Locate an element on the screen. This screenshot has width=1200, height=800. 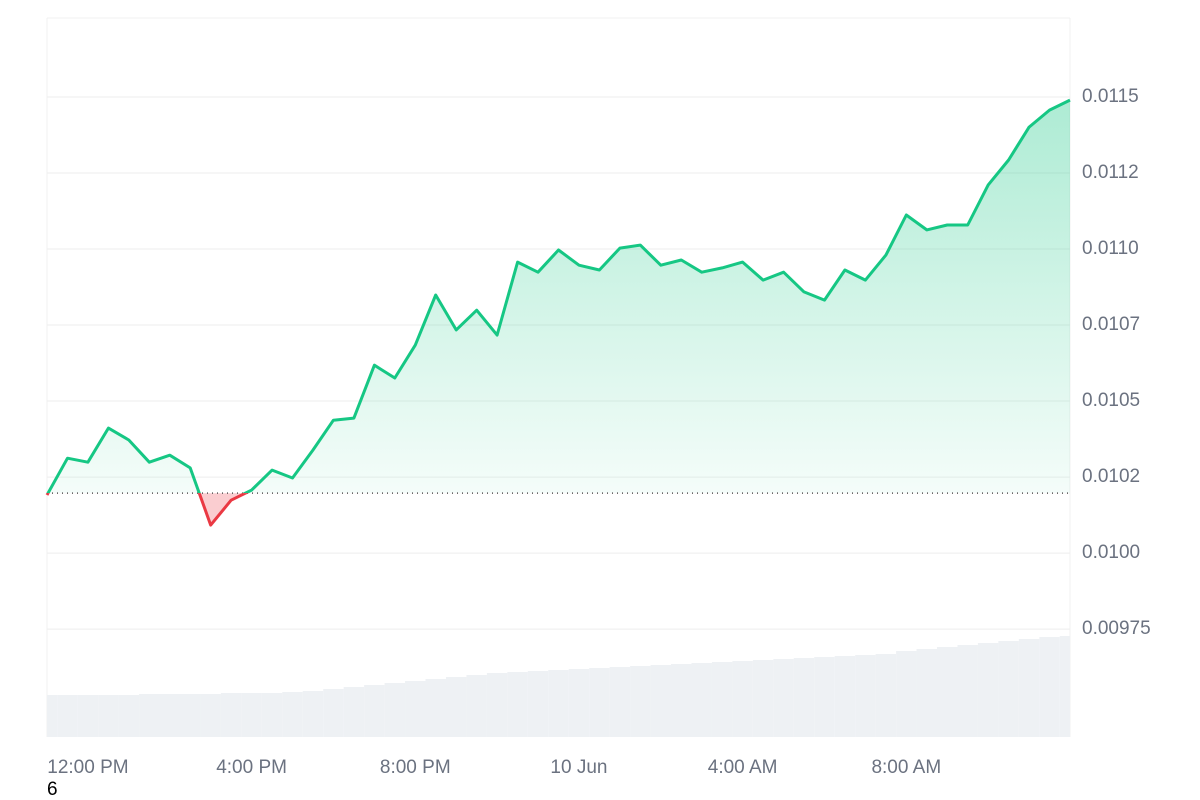
y-tick-label: 0.0105 is located at coordinates (1111, 400).